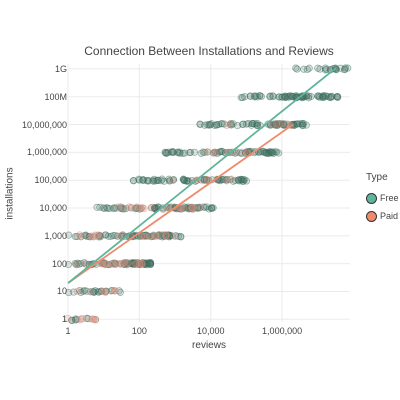 The image size is (400, 400). I want to click on legend-item-paid: Paid, so click(383, 216).